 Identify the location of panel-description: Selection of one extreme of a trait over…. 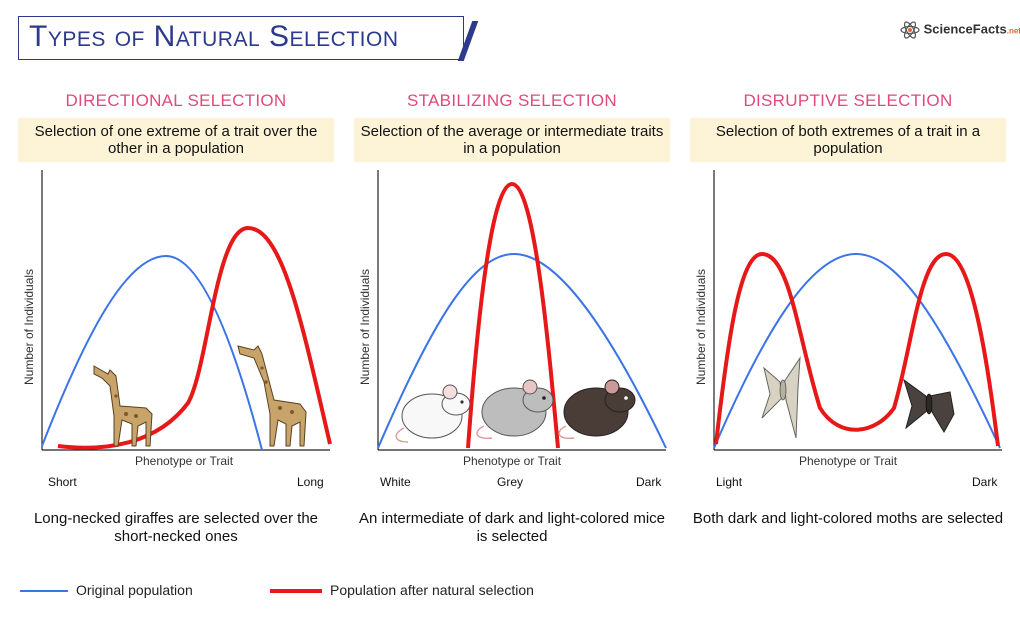
(176, 140).